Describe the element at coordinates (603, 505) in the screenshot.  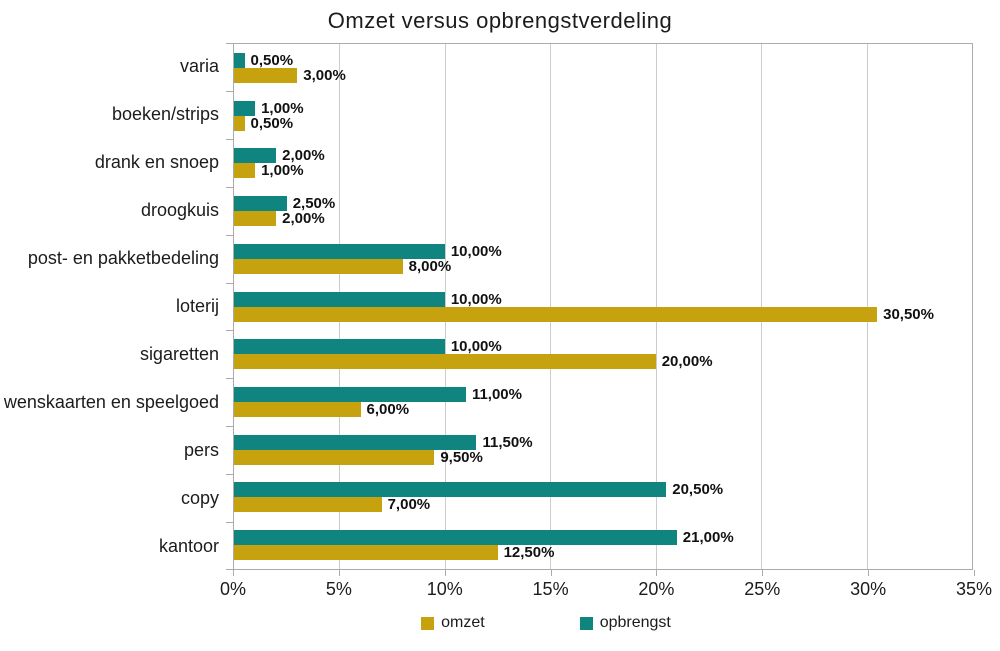
I see `bar-line: 7,00%` at that location.